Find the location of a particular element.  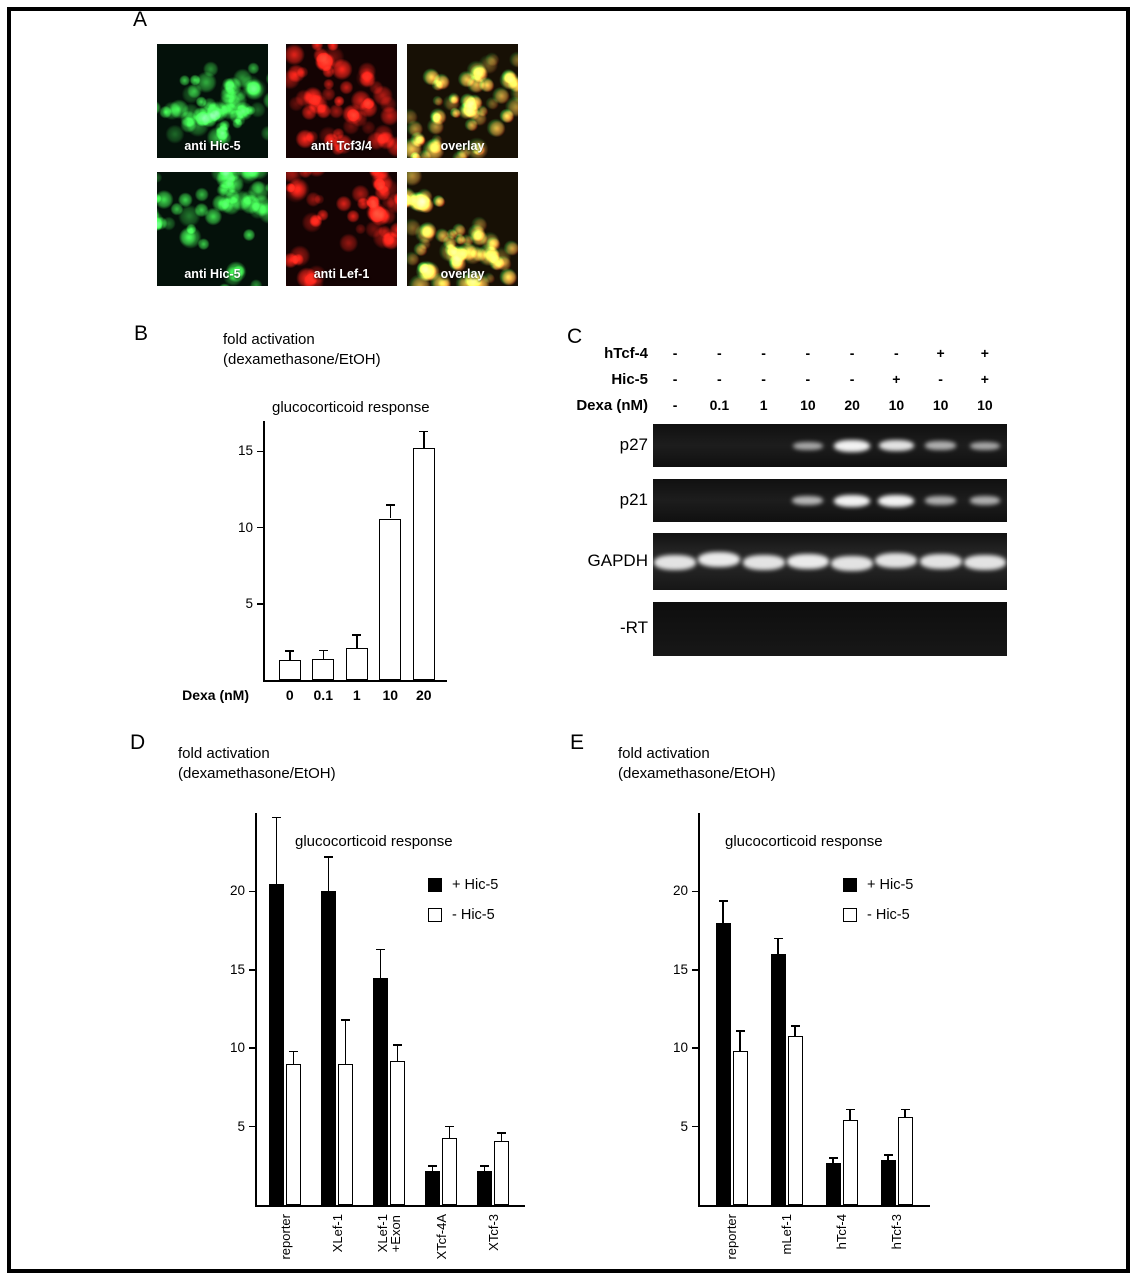

lane-value: 0.1 is located at coordinates (719, 405).